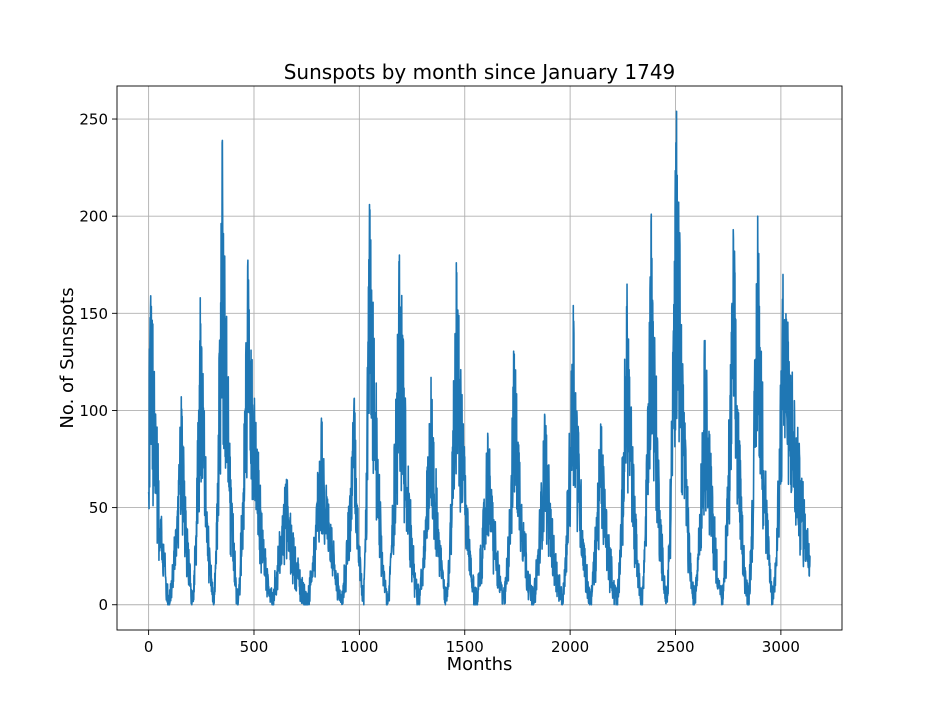 The height and width of the screenshot is (725, 936). What do you see at coordinates (93, 217) in the screenshot?
I see `y-tick-label: 200` at bounding box center [93, 217].